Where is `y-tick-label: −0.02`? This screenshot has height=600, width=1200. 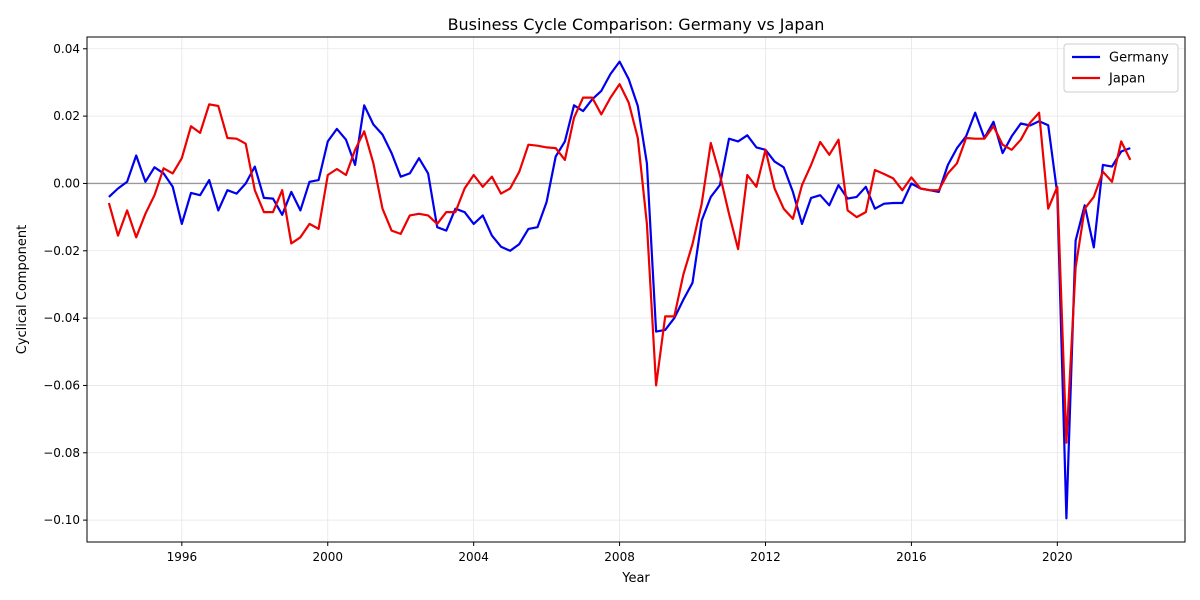
y-tick-label: −0.02 is located at coordinates (61, 251).